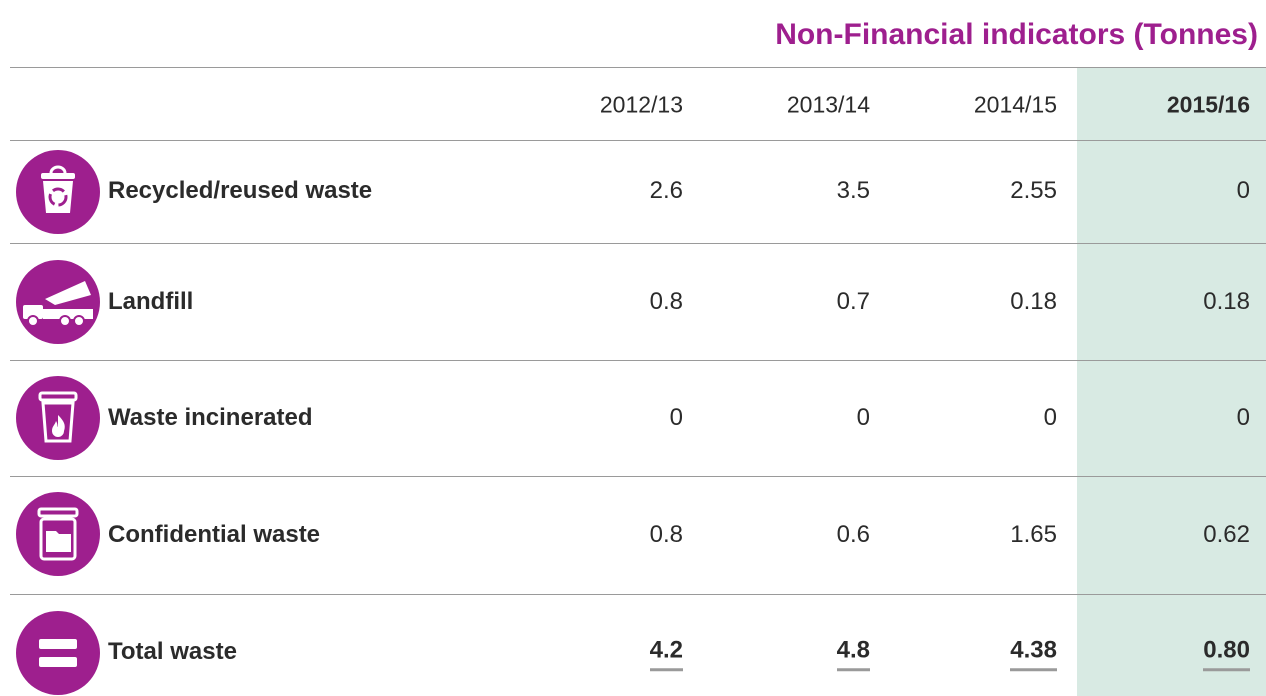 The image size is (1266, 696). Describe the element at coordinates (1208, 104) in the screenshot. I see `column-header: 2015/16` at that location.